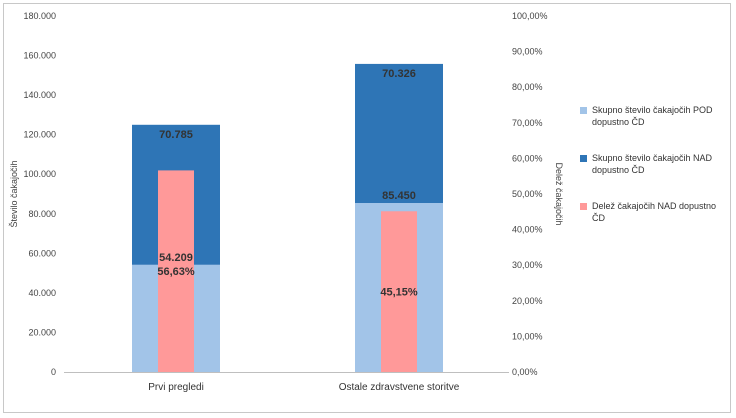 This screenshot has height=418, width=736. What do you see at coordinates (399, 133) in the screenshot?
I see `bar-nad-dopustno-cd` at bounding box center [399, 133].